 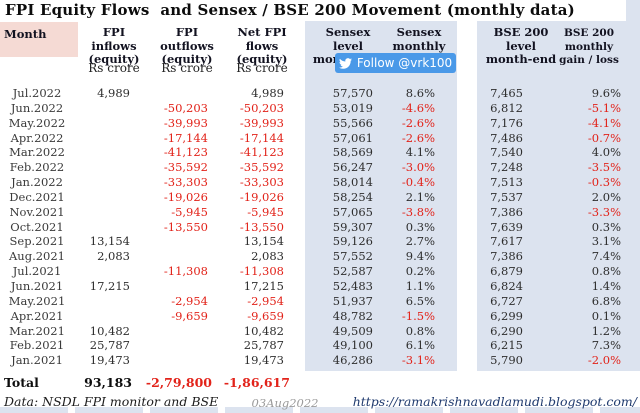 I want to click on cell-sensex-level: 58,254, so click(x=352, y=196).